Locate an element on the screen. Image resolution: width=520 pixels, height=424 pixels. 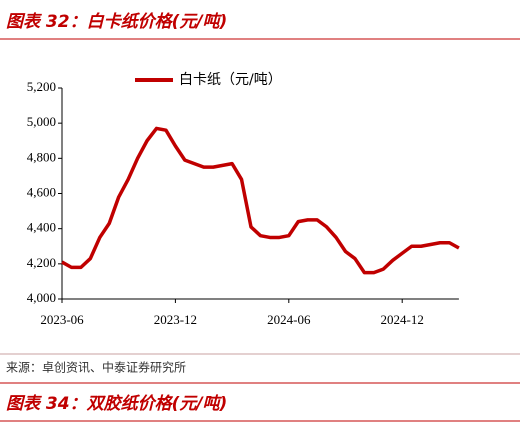
y-tick-label: 4,600 is located at coordinates (41, 191).